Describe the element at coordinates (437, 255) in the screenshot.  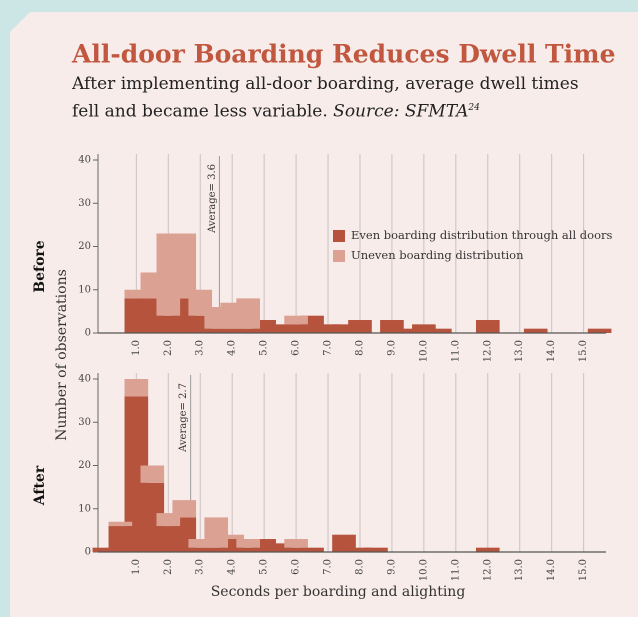
I see `legend-label: Uneven boarding distribution` at that location.